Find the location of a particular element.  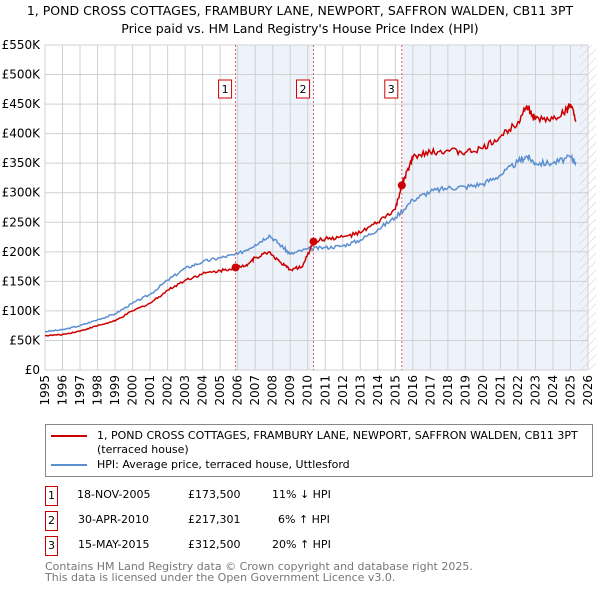

x-tick-label: 2005 is located at coordinates (220, 390).